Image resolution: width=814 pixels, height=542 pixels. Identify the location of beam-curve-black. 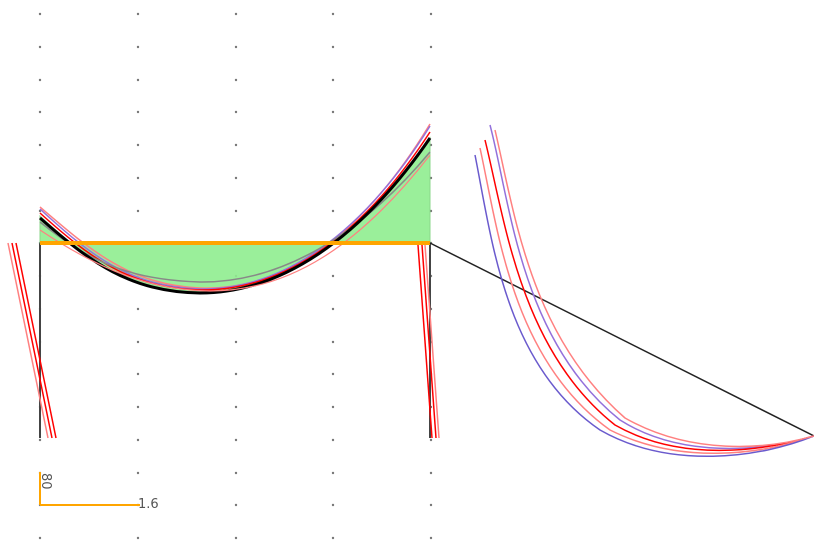
(235, 216).